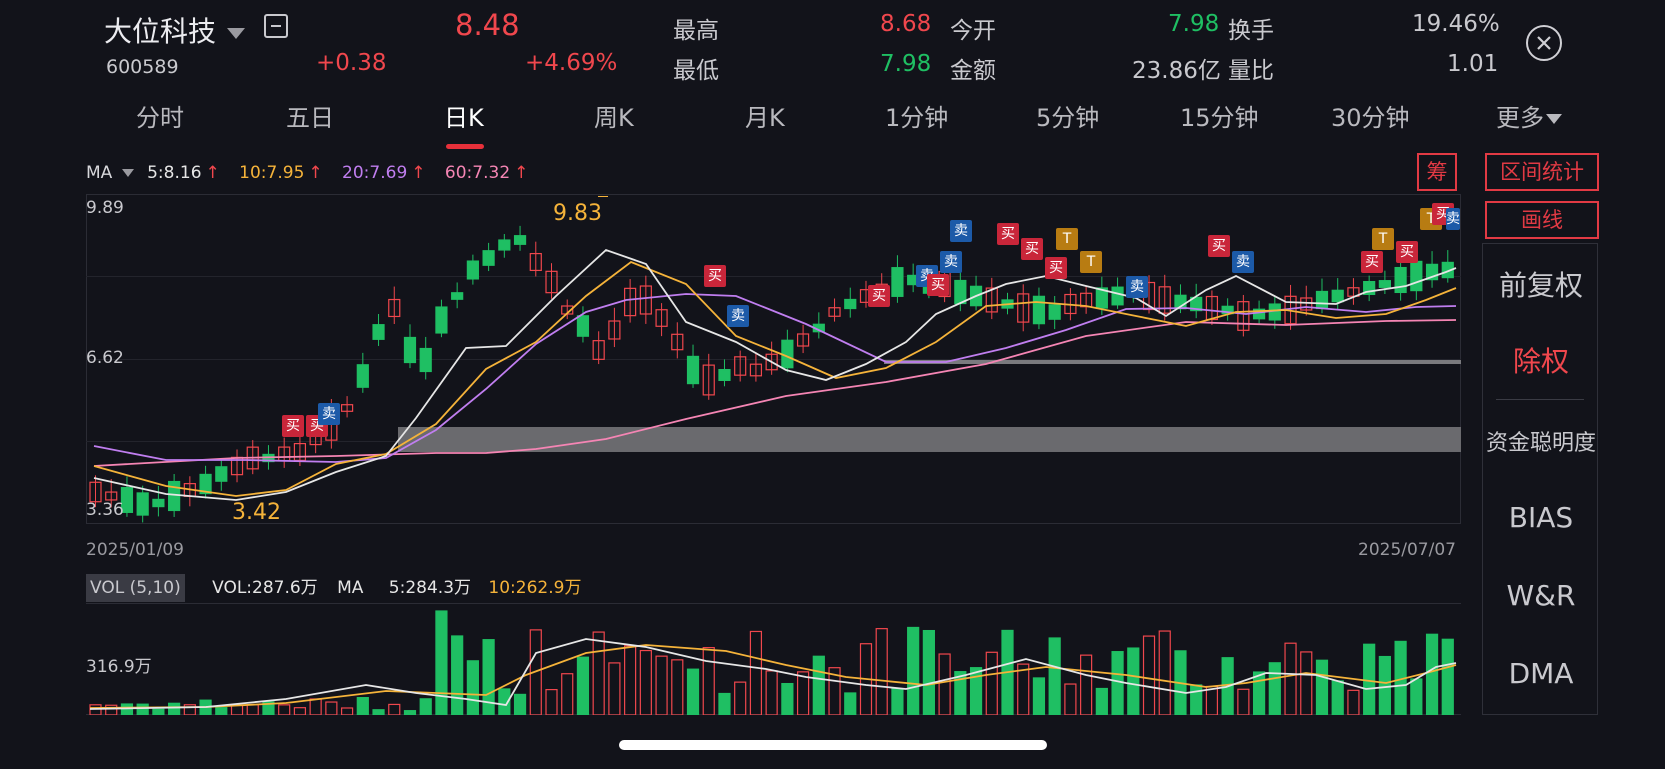 This screenshot has height=769, width=1665. I want to click on home-indicator, so click(833, 745).